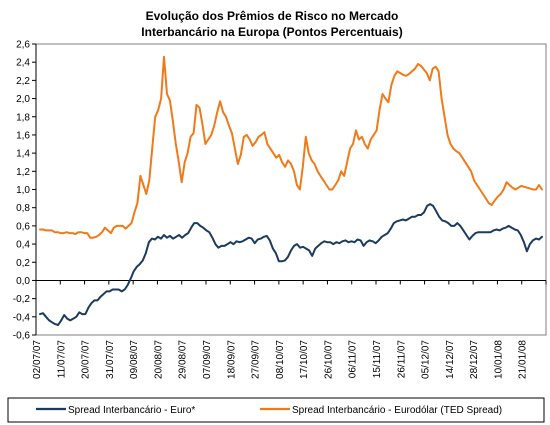 This screenshot has width=550, height=425. What do you see at coordinates (23, 81) in the screenshot?
I see `y-tick-label: 2,2` at bounding box center [23, 81].